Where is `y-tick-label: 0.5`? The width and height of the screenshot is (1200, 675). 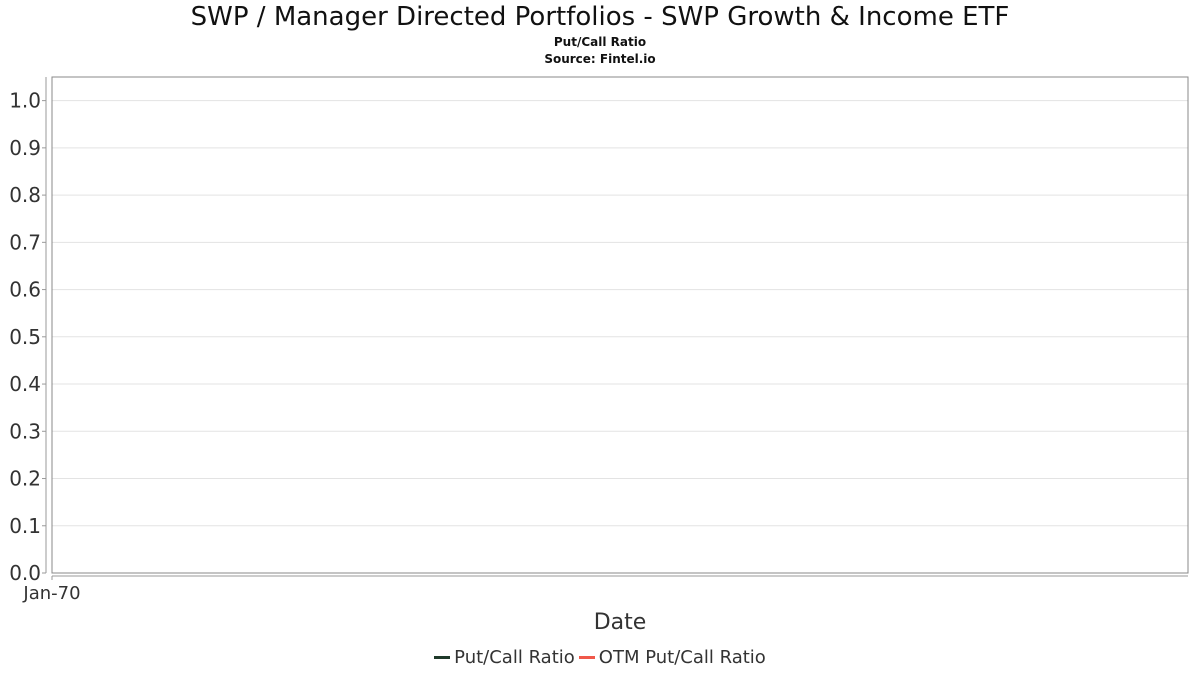 y-tick-label: 0.5 is located at coordinates (25, 337).